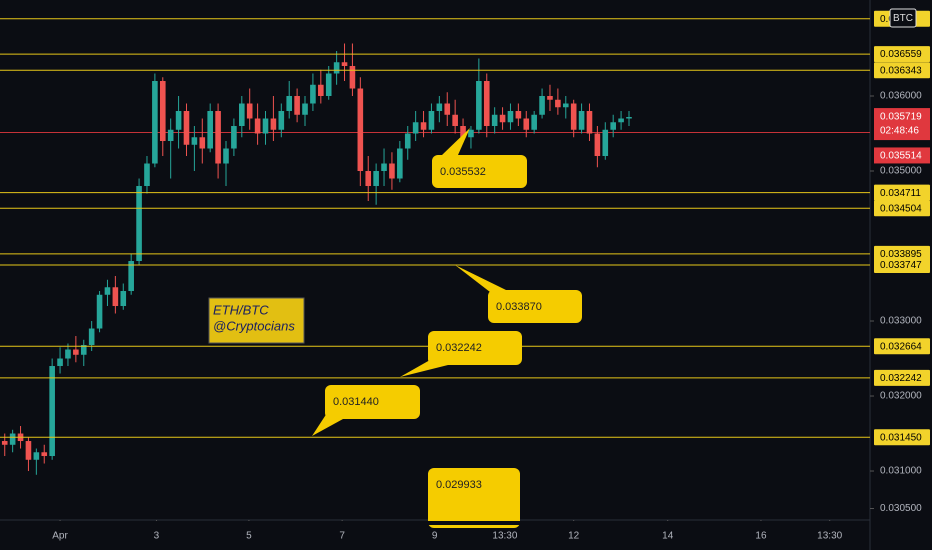 This screenshot has width=932, height=550. Describe the element at coordinates (574, 536) in the screenshot. I see `x-tick-label: 12` at that location.